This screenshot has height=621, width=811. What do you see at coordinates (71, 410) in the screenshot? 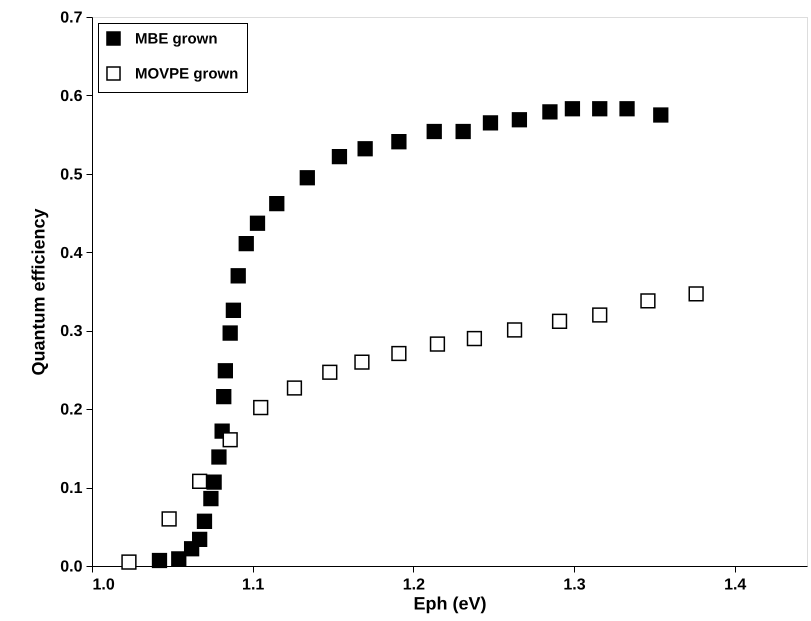
I see `y-tick-label: 0.2` at bounding box center [71, 410].